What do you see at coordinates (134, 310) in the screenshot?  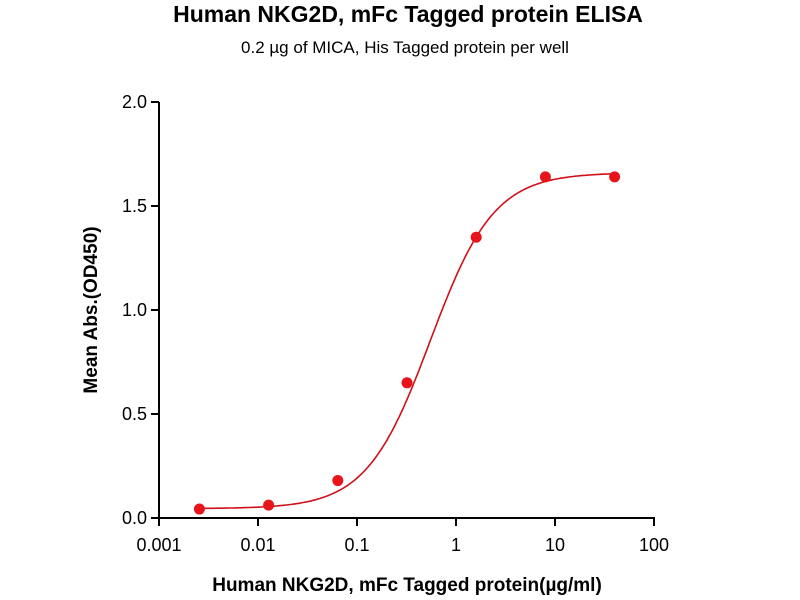 I see `y-tick-label: 1.0` at bounding box center [134, 310].